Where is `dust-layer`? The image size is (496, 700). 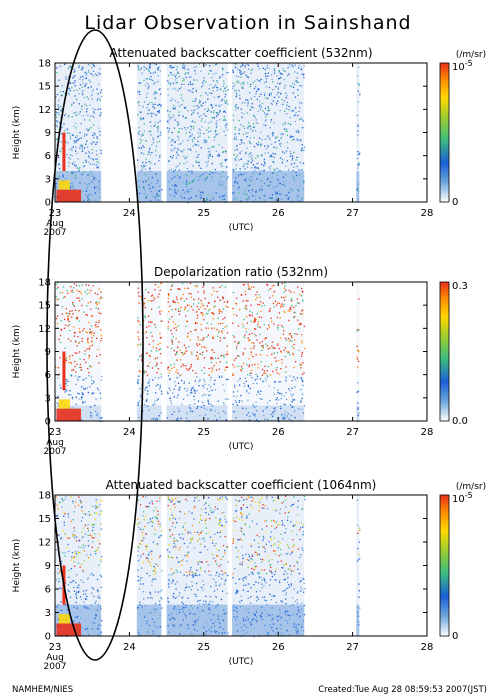 dust-layer is located at coordinates (69, 386).